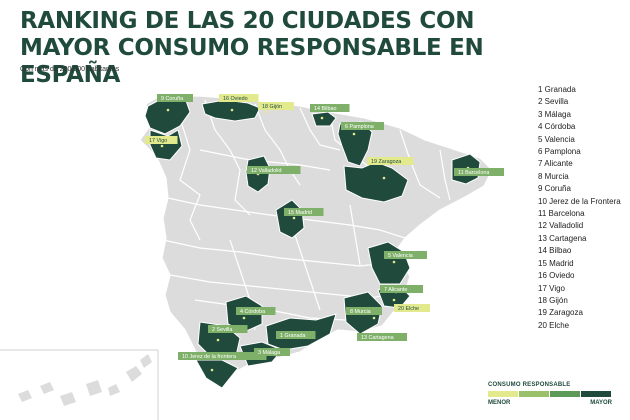 Image resolution: width=630 pixels, height=420 pixels. Describe the element at coordinates (560, 313) in the screenshot. I see `ranking-item: 19 Zaragoza` at that location.